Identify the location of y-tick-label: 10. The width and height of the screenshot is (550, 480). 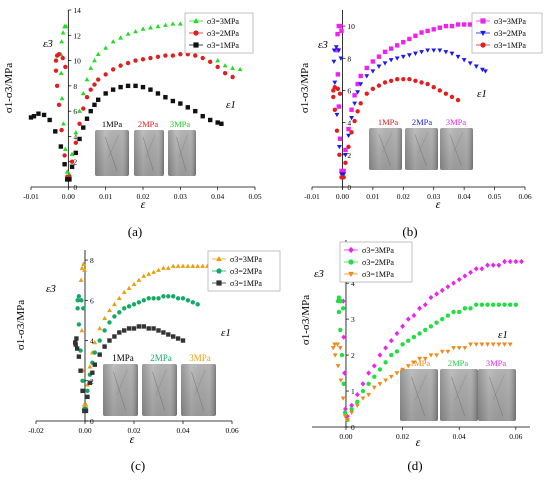
(351, 26).